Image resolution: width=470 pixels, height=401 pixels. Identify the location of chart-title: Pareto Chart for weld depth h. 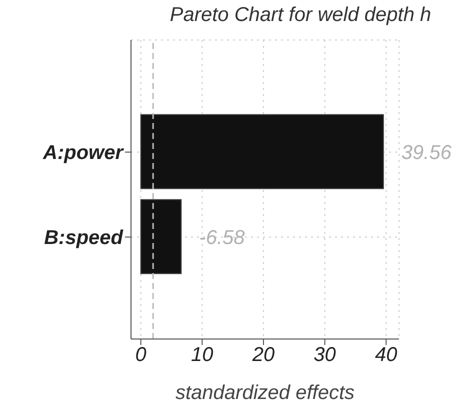
(300, 15).